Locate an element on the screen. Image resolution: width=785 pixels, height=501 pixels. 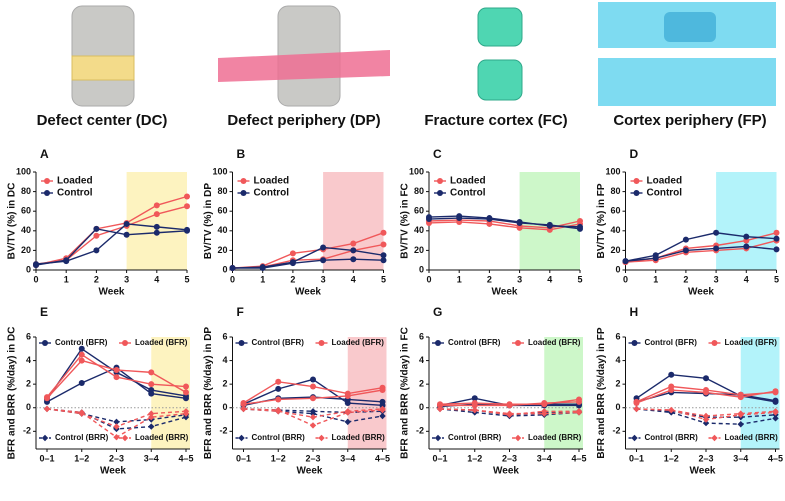
x-tick-label: 0–1 is located at coordinates (243, 458).